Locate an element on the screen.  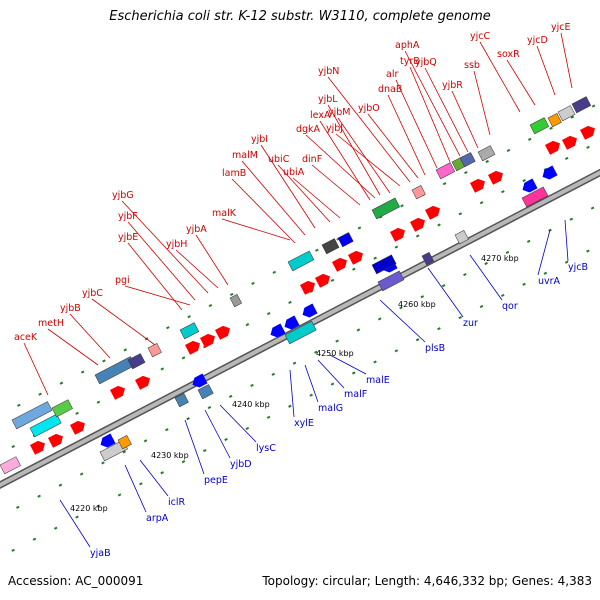
gene-label: yjbB is located at coordinates (70, 308).